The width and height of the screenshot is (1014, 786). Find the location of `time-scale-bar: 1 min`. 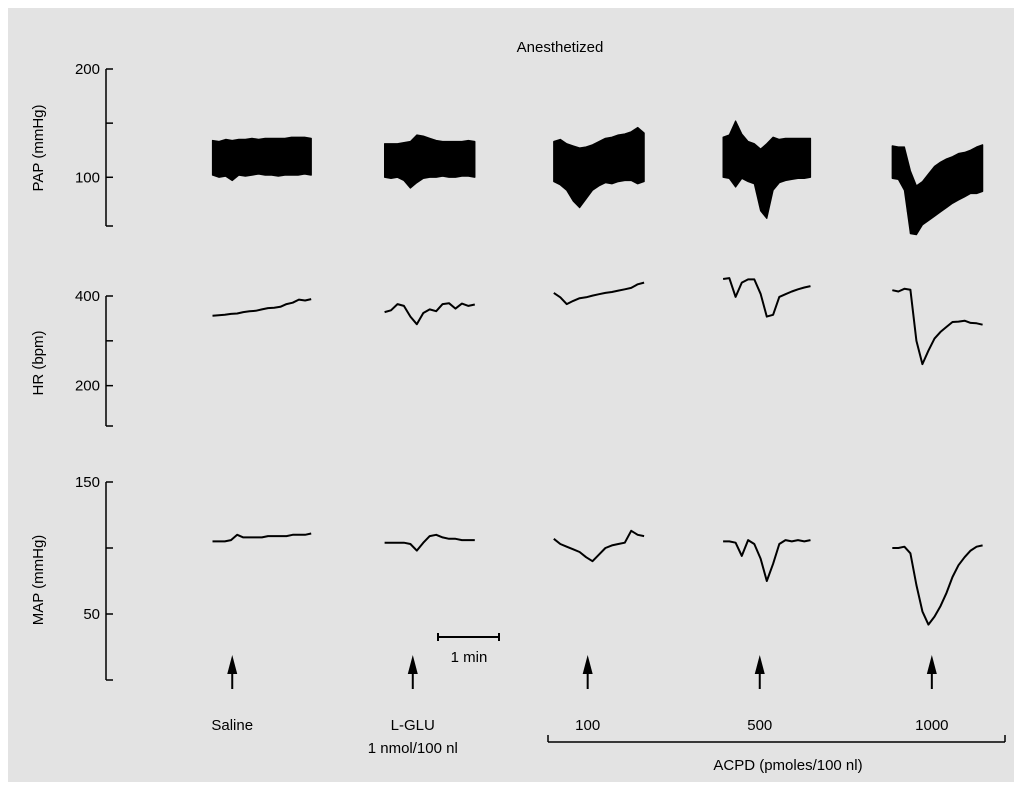

time-scale-bar: 1 min is located at coordinates (468, 649).